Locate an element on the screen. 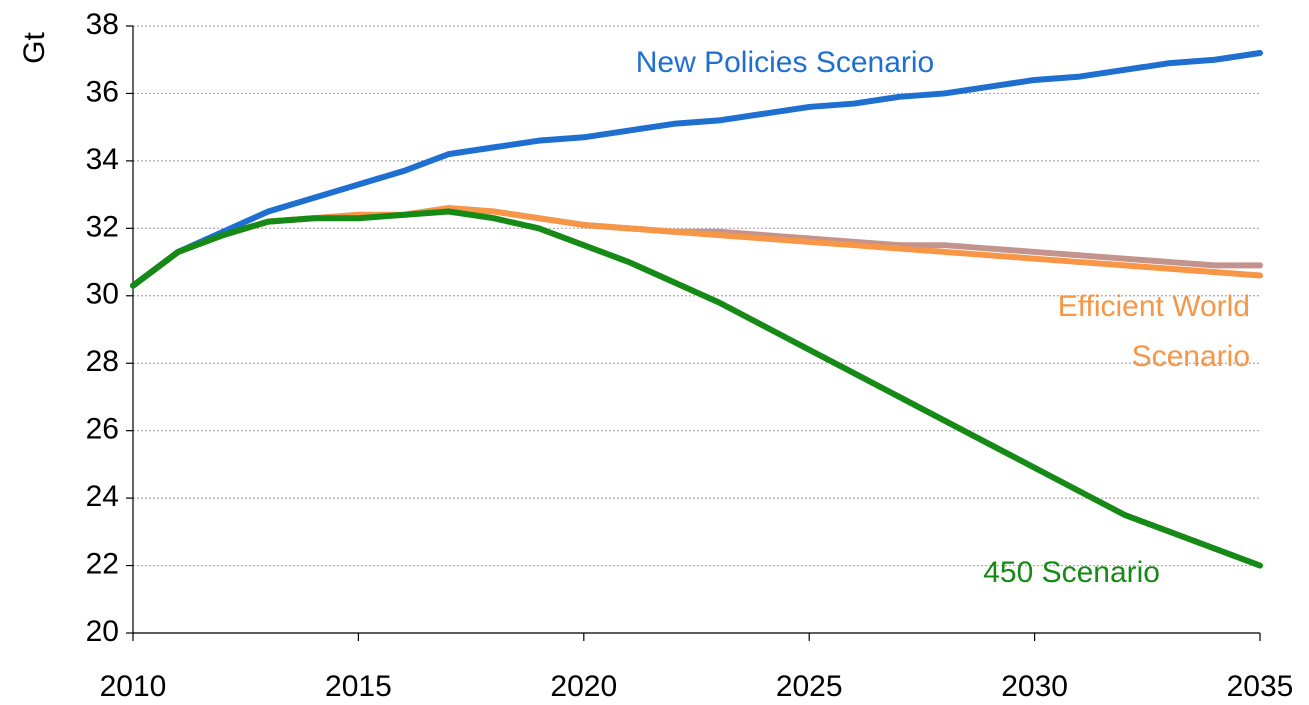 The width and height of the screenshot is (1309, 705). y-tick-label: 20 is located at coordinates (102, 631).